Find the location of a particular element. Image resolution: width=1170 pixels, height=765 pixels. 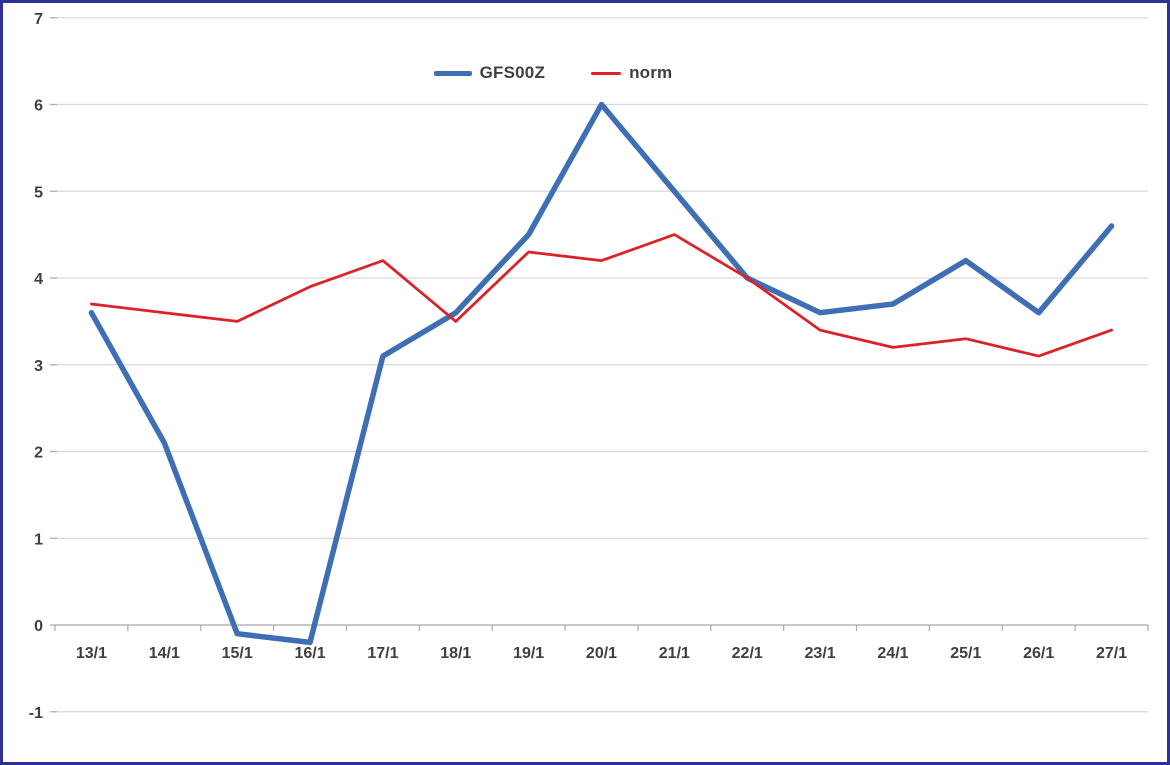

legend-line-sample-norm is located at coordinates (606, 73).